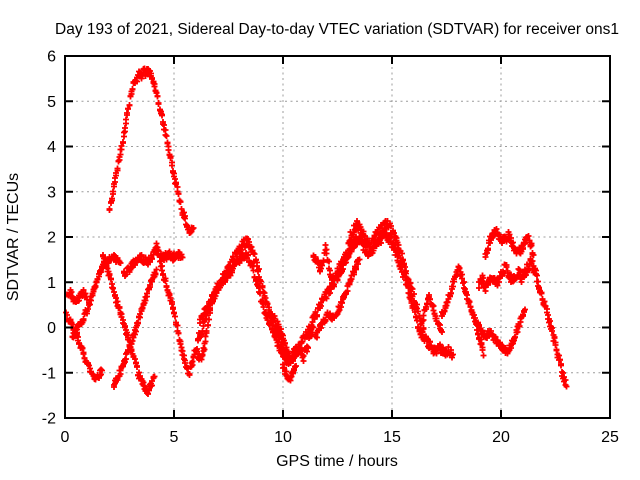  I want to click on y-tick-label: 4, so click(51, 147).